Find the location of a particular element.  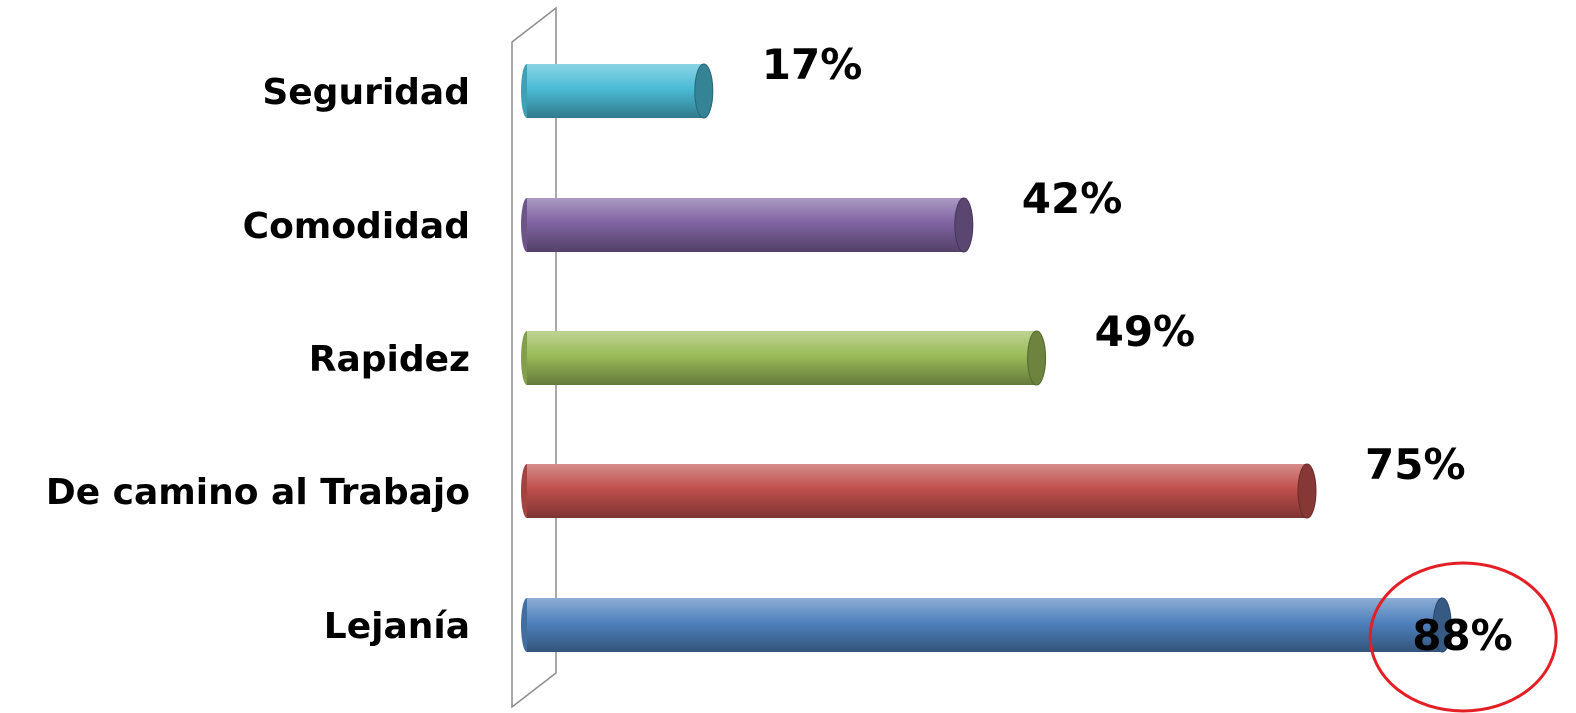

axis-wall-outline is located at coordinates (534, 357).